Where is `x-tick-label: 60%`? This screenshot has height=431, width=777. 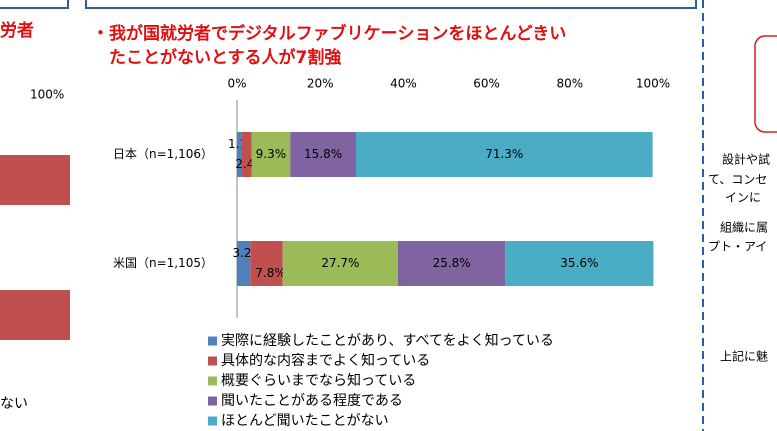
x-tick-label: 60% is located at coordinates (486, 84).